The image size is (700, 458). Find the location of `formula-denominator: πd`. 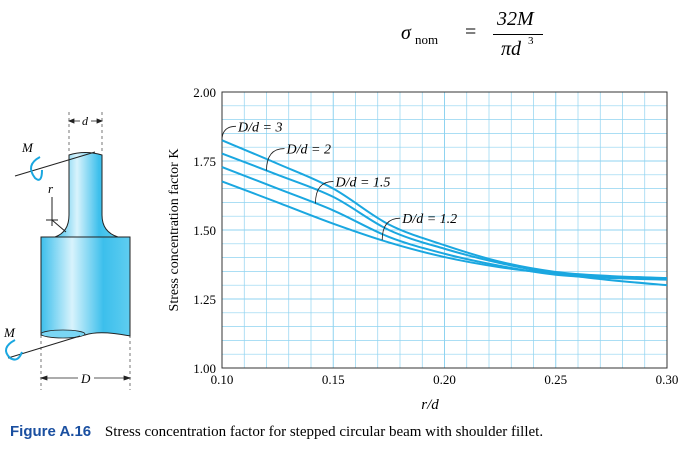

formula-denominator: πd is located at coordinates (511, 49).